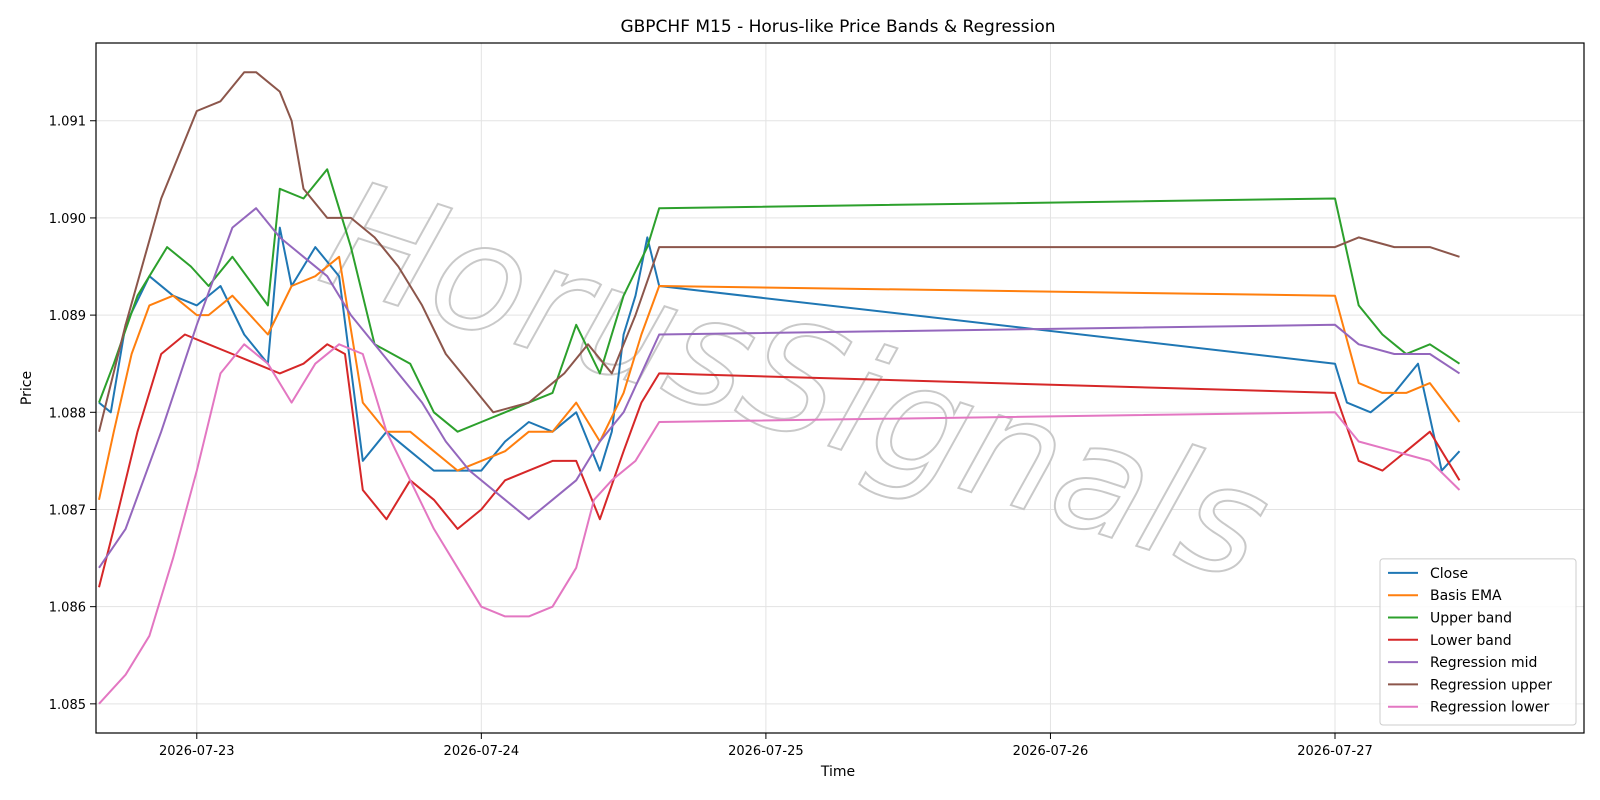 The height and width of the screenshot is (800, 1600). Describe the element at coordinates (837, 772) in the screenshot. I see `x-axis-title: Time` at that location.